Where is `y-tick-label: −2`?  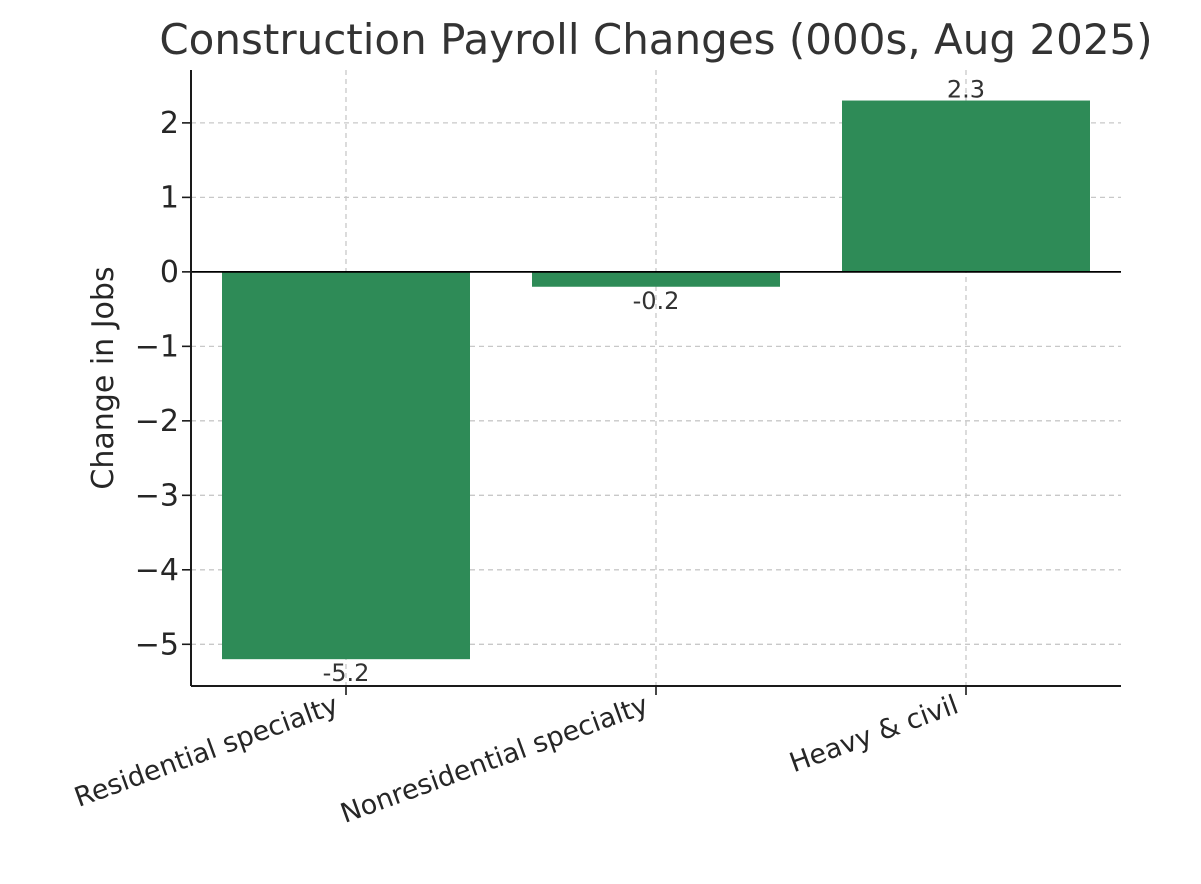 y-tick-label: −2 is located at coordinates (157, 421).